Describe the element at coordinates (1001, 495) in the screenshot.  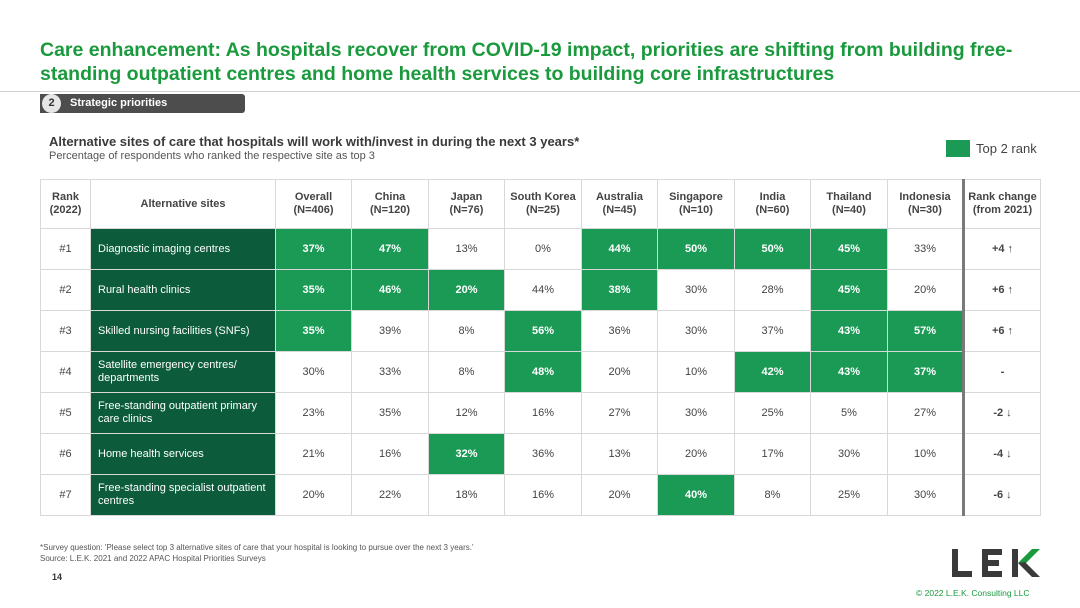
I see `rank-change-cell: -6 ↓` at that location.